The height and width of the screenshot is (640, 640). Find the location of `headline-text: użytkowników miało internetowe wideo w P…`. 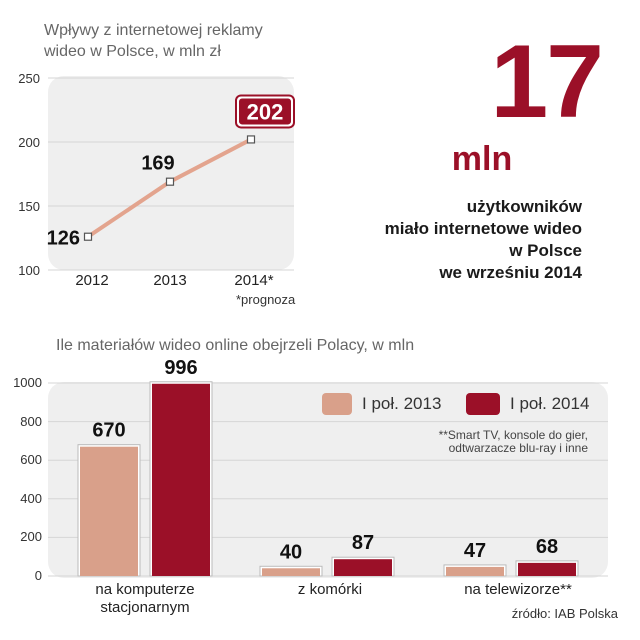

headline-text: użytkowników miało internetowe wideo w P… is located at coordinates (451, 240).